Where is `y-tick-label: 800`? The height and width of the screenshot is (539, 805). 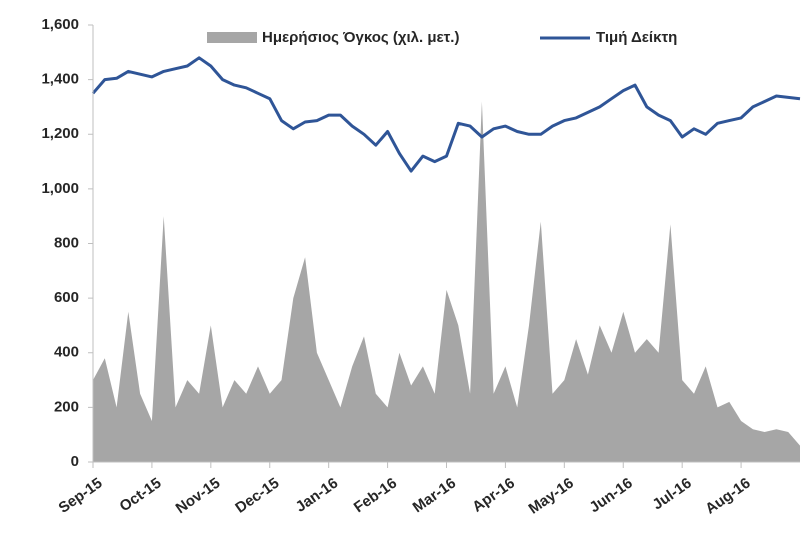 y-tick-label: 800 is located at coordinates (66, 242).